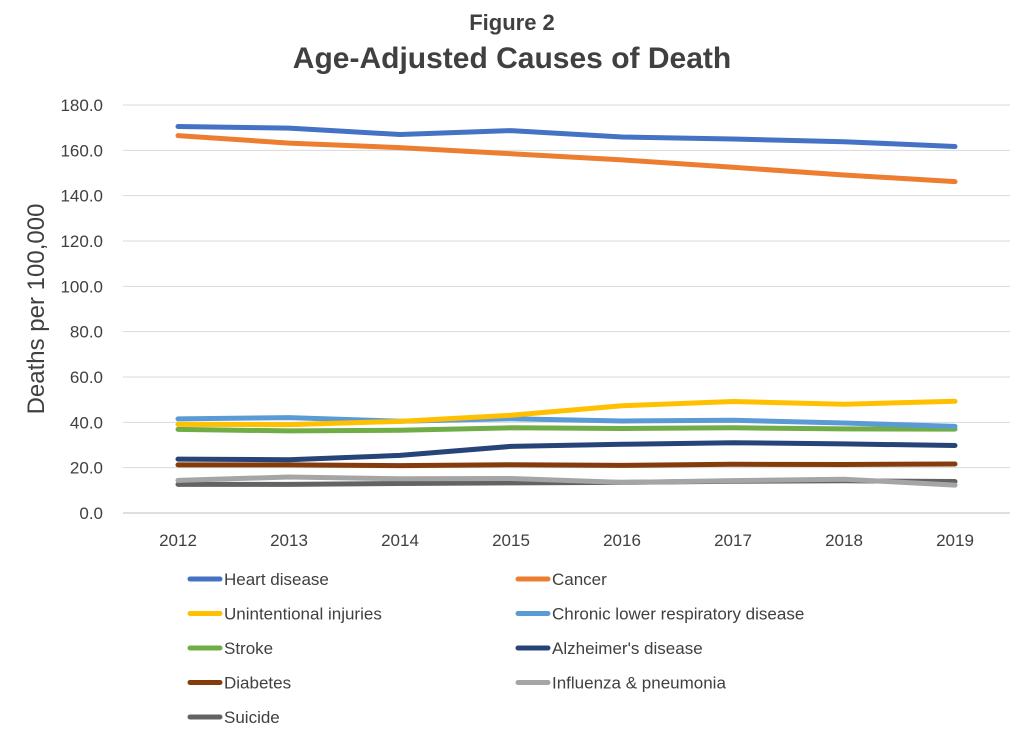 The height and width of the screenshot is (741, 1024). I want to click on x-tick-label: 2018, so click(844, 540).